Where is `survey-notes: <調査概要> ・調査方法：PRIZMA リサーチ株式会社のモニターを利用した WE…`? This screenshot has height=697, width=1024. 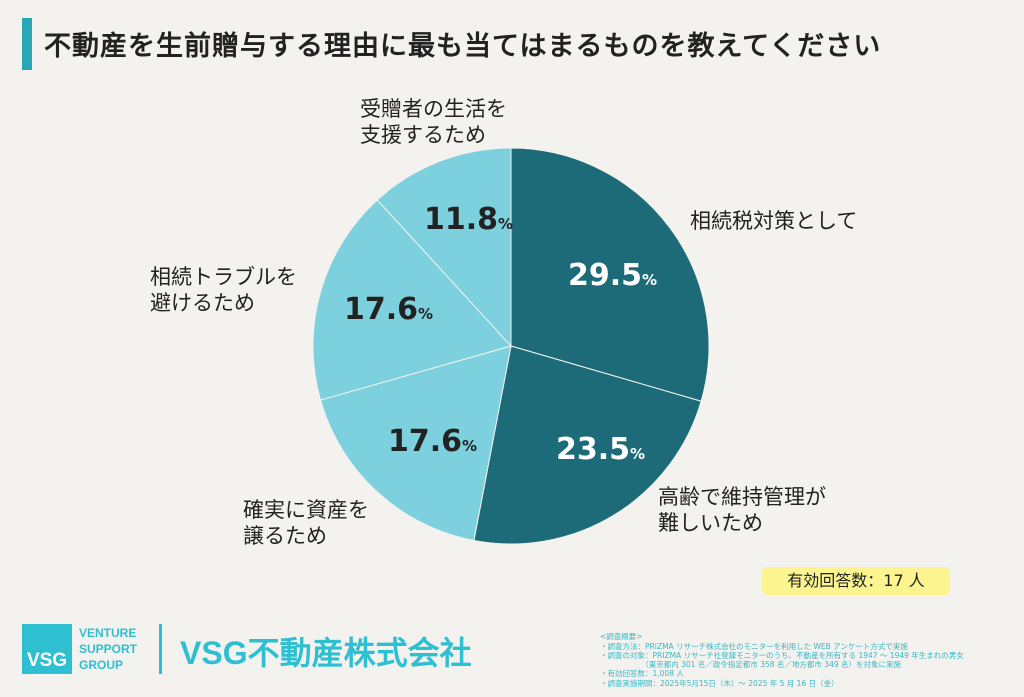 survey-notes: <調査概要> ・調査方法：PRIZMA リサーチ株式会社のモニターを利用した WE… is located at coordinates (782, 660).